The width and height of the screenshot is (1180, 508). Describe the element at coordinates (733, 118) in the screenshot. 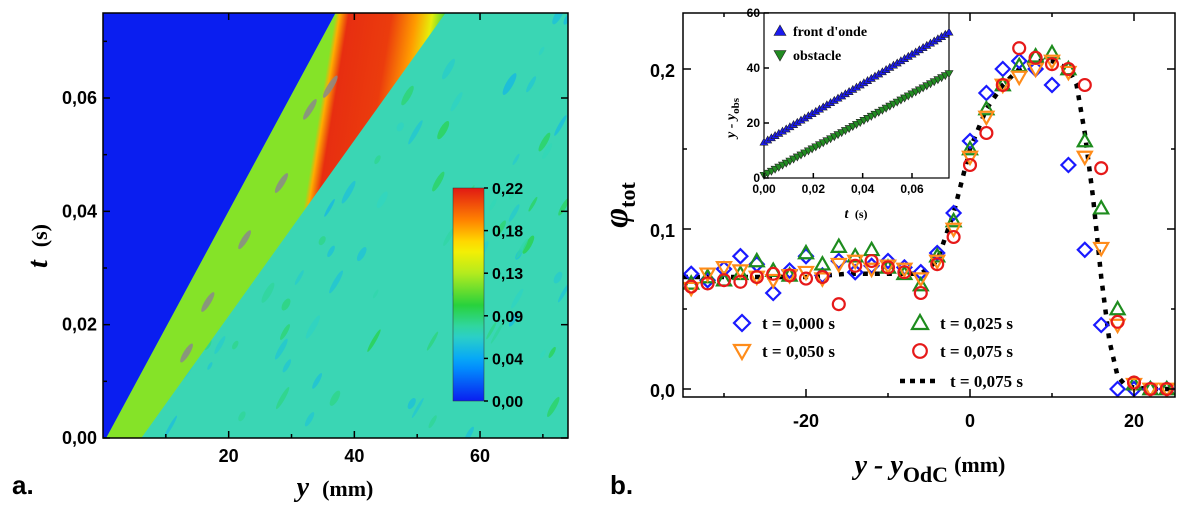

I see `inset-ylabel: y - yobs` at that location.